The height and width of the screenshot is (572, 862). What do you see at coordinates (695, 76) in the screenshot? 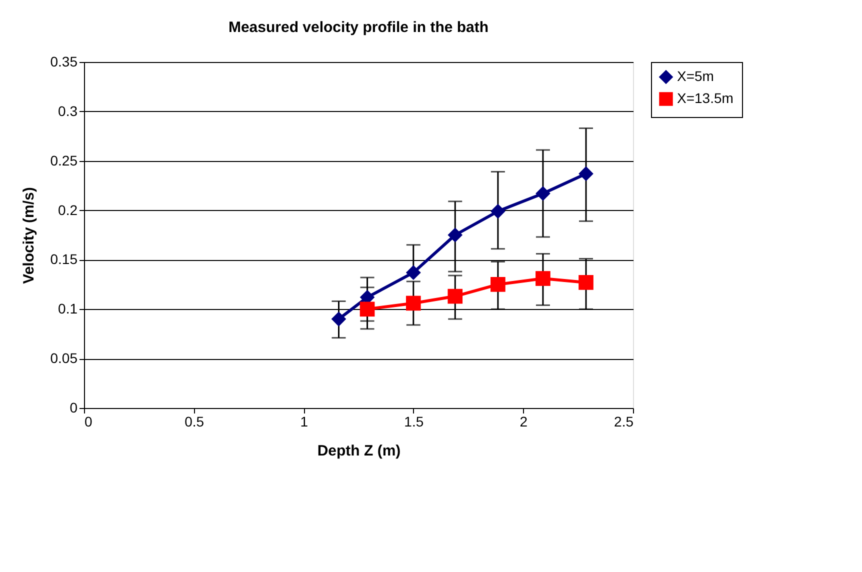
I see `legend-label: X=5m` at bounding box center [695, 76].